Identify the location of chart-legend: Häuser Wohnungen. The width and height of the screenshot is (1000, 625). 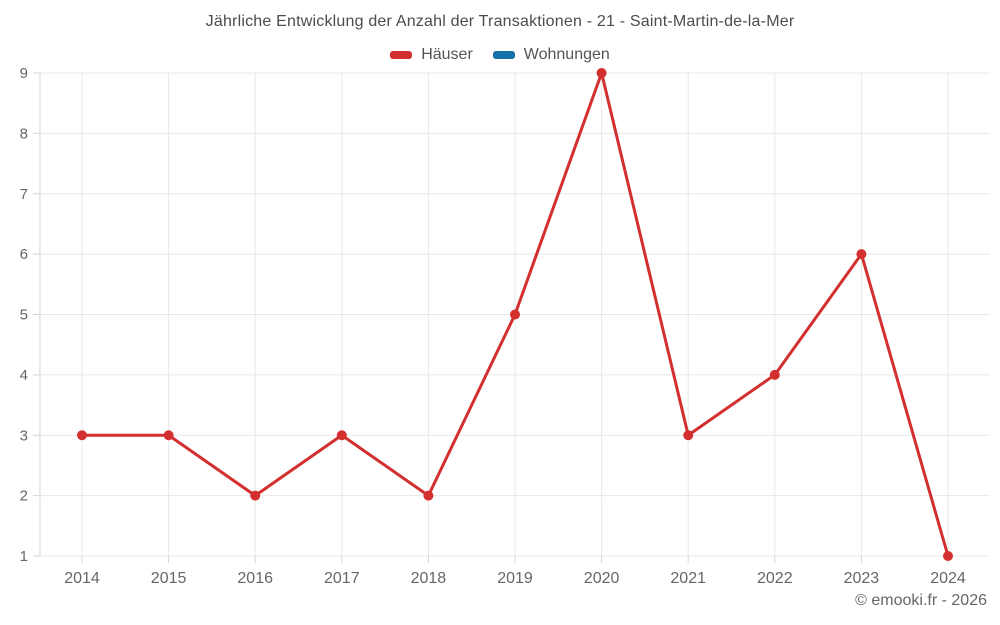
(500, 55).